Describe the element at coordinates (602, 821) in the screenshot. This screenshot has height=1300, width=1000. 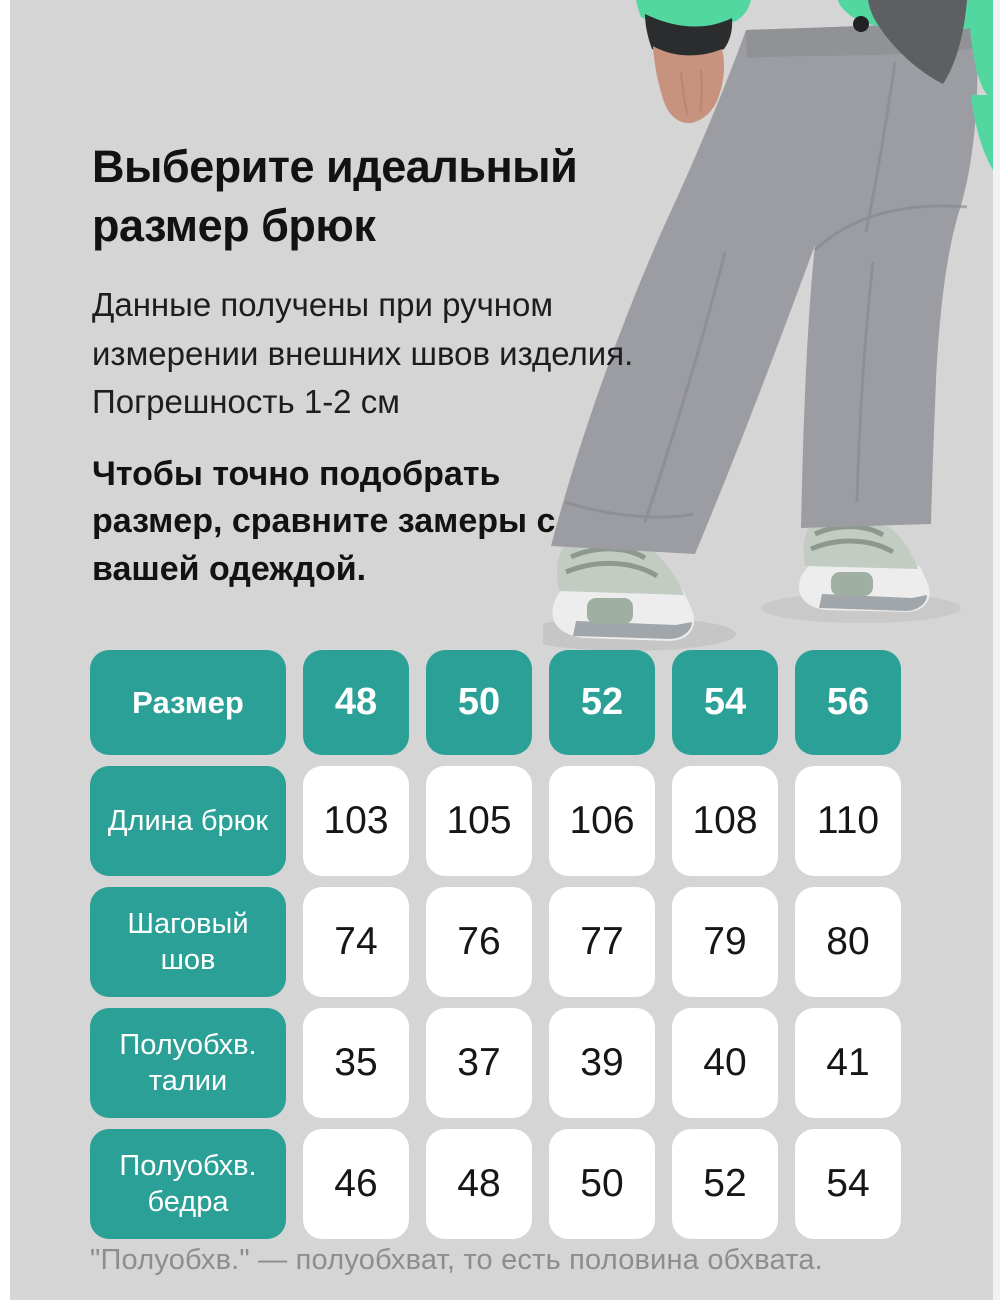
I see `table-cell: 106` at that location.